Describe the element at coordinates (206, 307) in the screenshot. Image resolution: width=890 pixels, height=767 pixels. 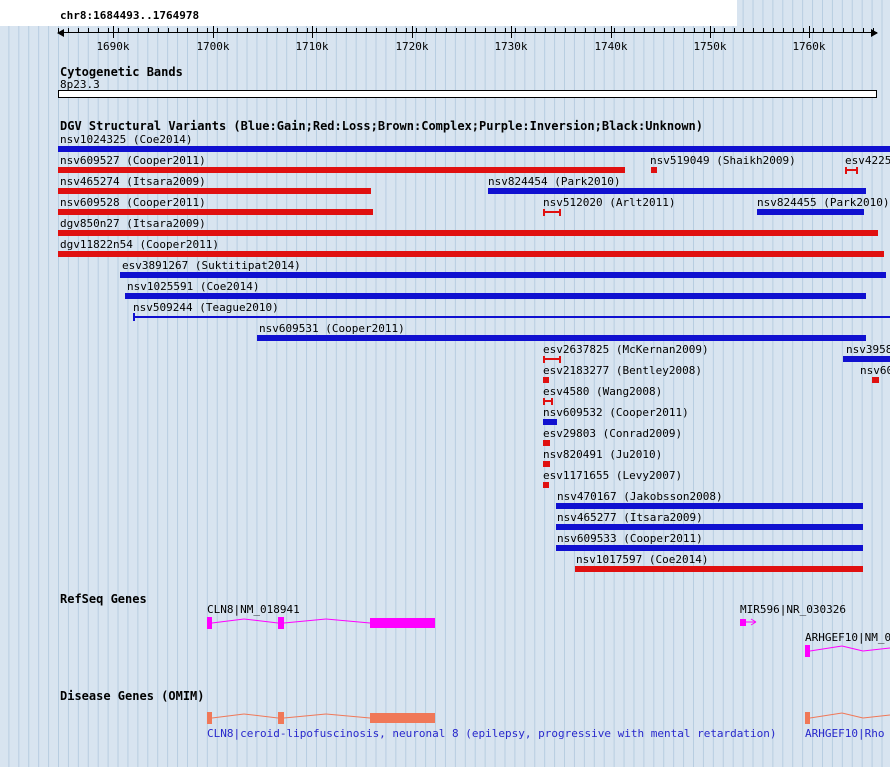
I see `variant-label: nsv509244 (Teague2010)` at that location.